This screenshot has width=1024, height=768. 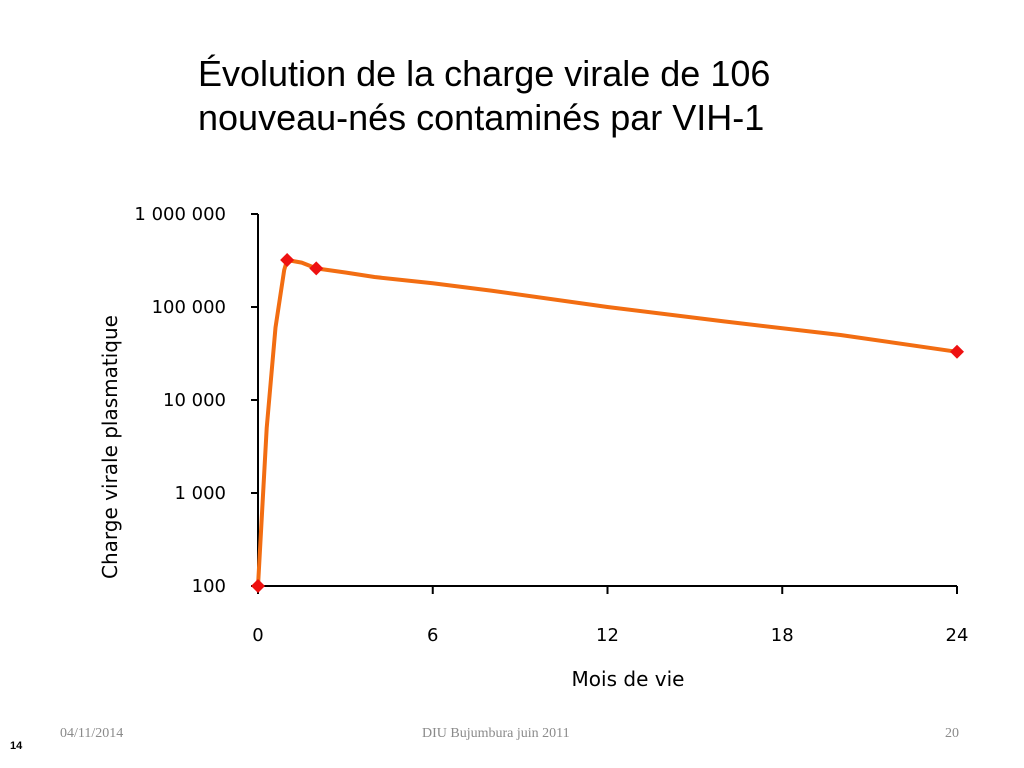 I want to click on y-tick-label: 1 000, so click(x=200, y=493).